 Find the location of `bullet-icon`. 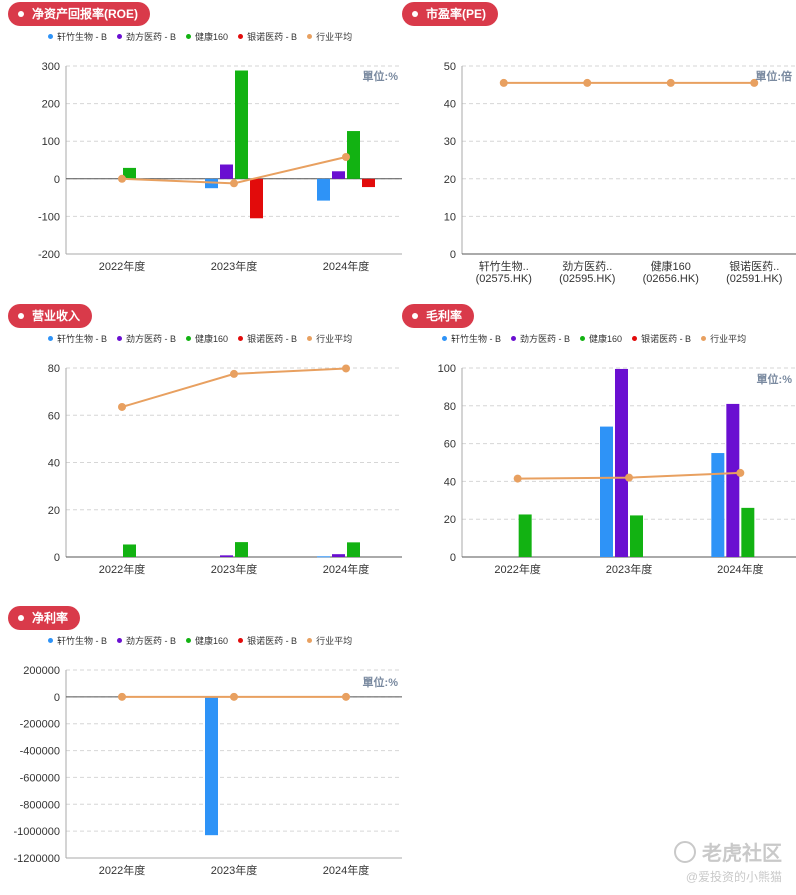

bullet-icon is located at coordinates (415, 316).